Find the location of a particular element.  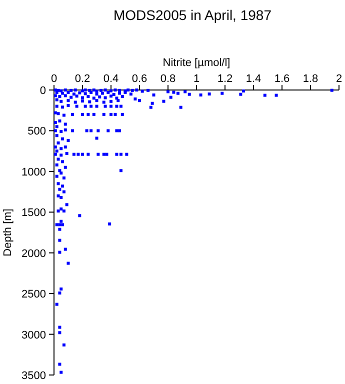

y-tick-label: 2000 is located at coordinates (34, 254).